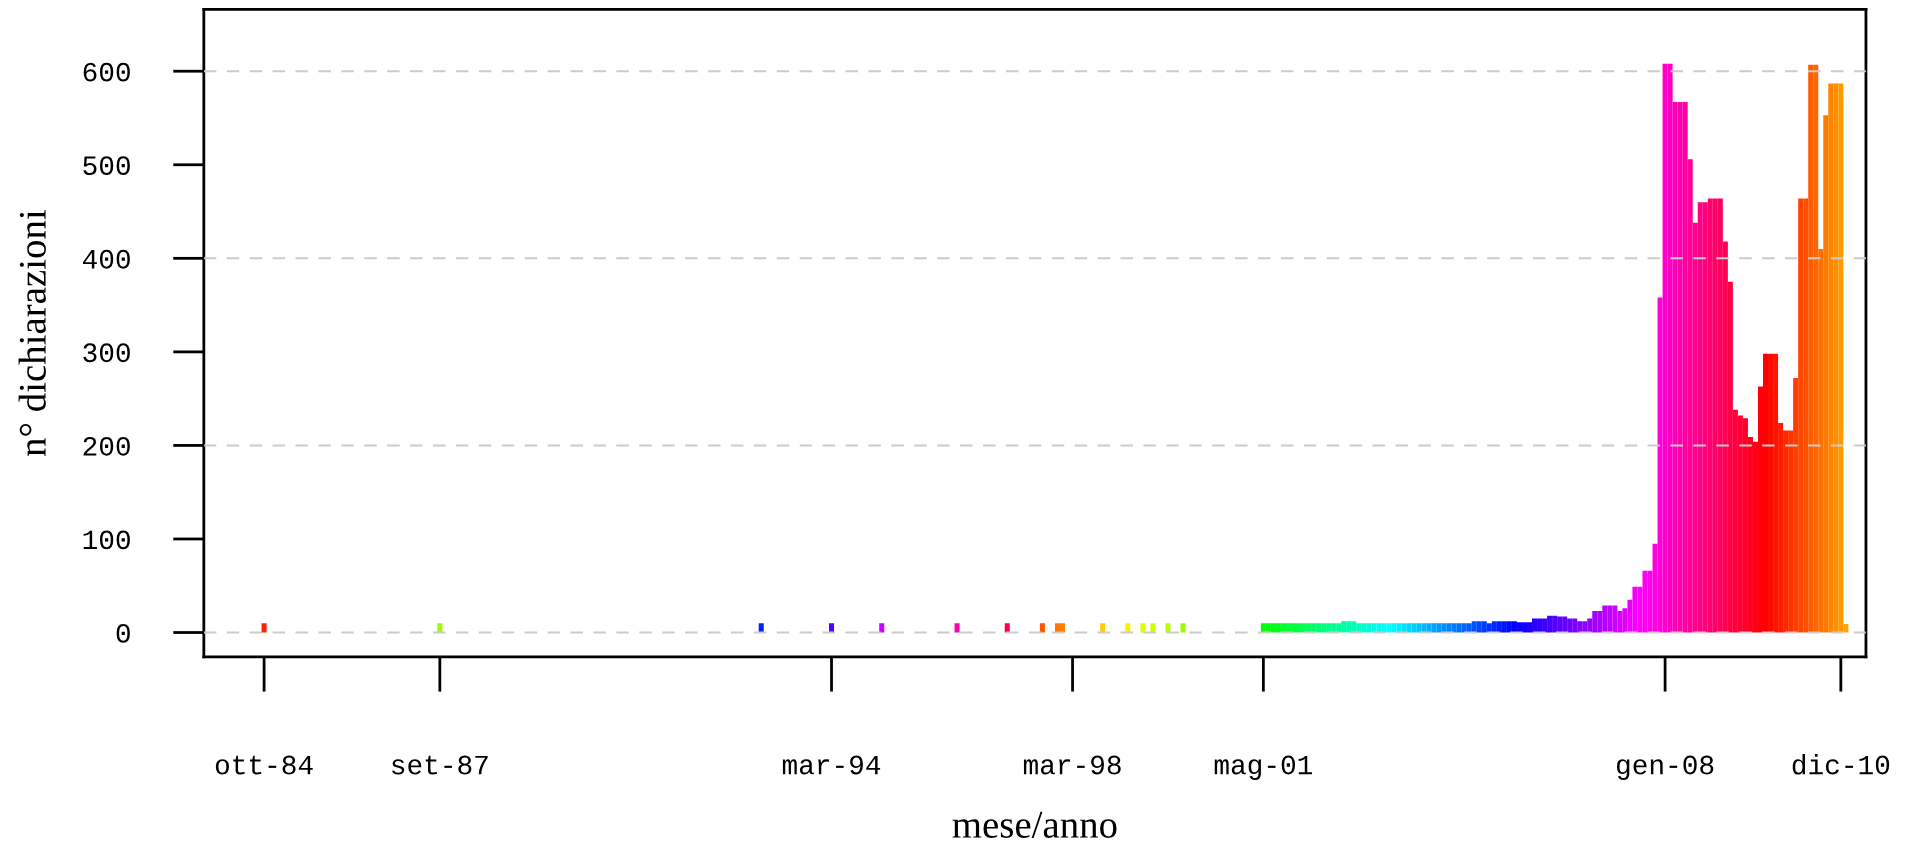  Describe the element at coordinates (32, 333) in the screenshot. I see `y-axis-title: n° dichiarazioni` at that location.